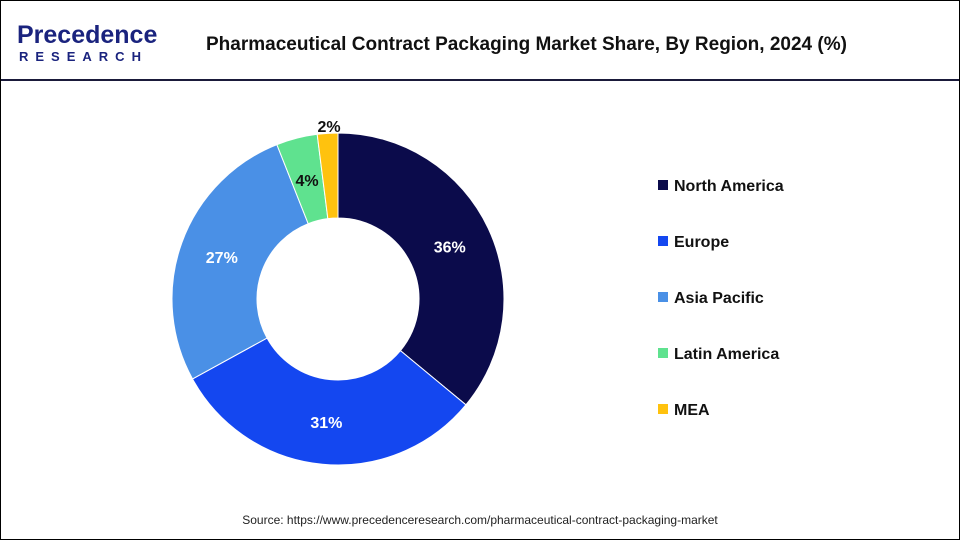 This screenshot has height=540, width=960. Describe the element at coordinates (83, 56) in the screenshot. I see `svg-text: RESEARCH` at that location.